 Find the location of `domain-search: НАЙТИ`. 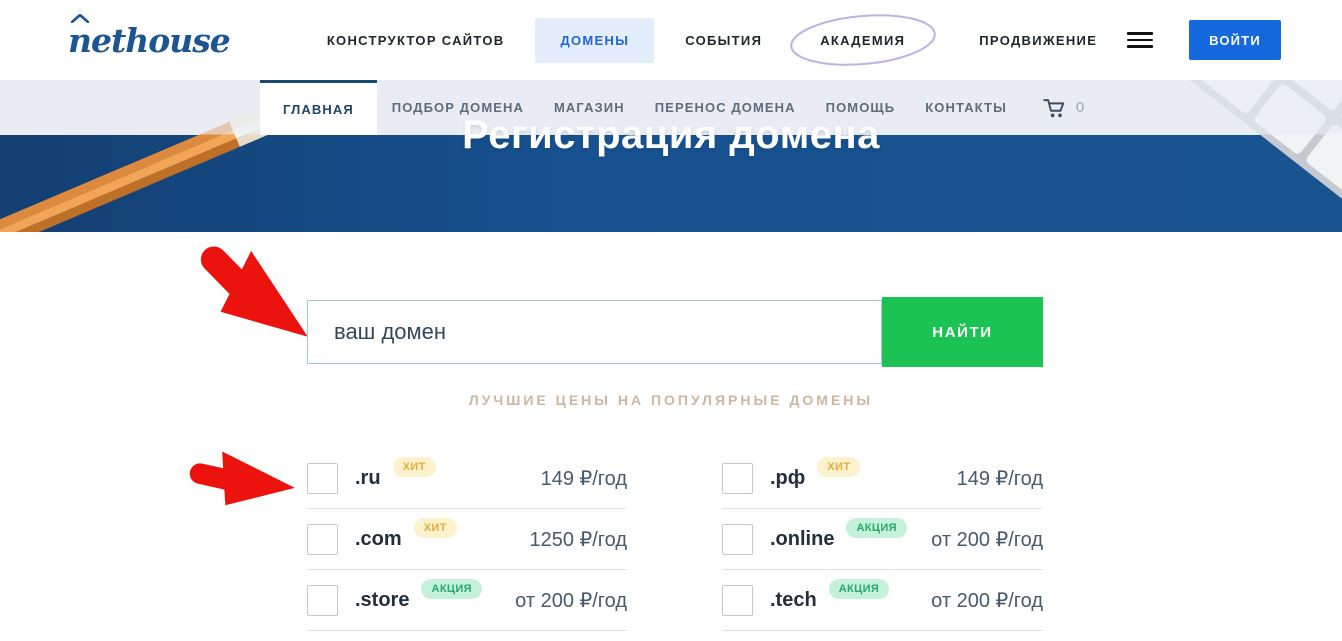

domain-search: НАЙТИ is located at coordinates (675, 332).